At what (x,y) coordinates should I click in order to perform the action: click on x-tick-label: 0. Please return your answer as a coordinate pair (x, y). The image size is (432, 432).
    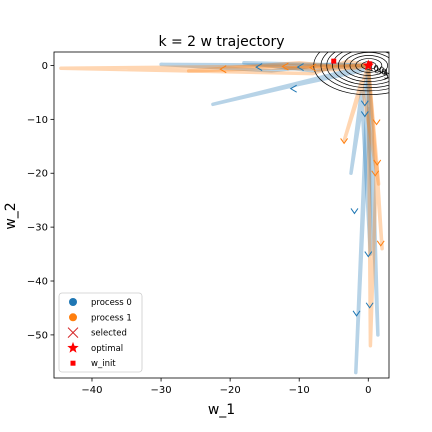
    Looking at the image, I should click on (368, 390).